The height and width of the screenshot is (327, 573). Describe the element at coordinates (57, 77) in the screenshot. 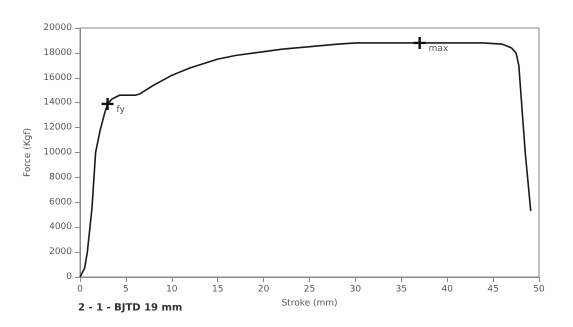

I see `y-tick-label: 16000` at that location.